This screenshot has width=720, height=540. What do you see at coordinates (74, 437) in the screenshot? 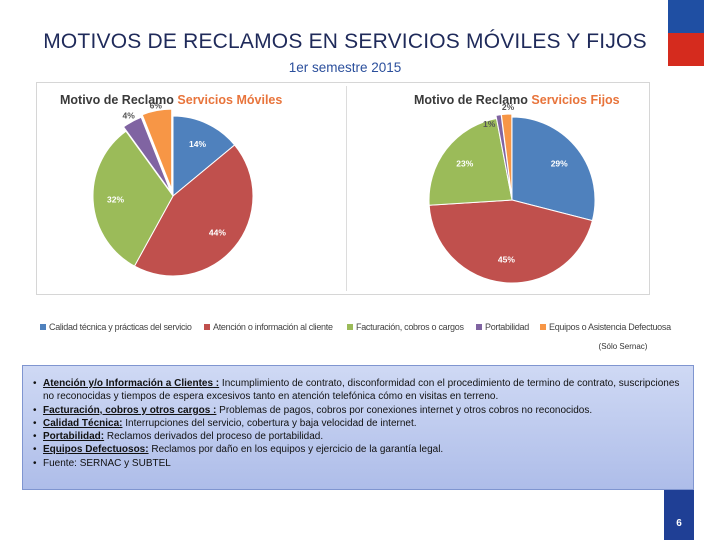
I see `note-lead: Portabilidad:` at bounding box center [74, 437].